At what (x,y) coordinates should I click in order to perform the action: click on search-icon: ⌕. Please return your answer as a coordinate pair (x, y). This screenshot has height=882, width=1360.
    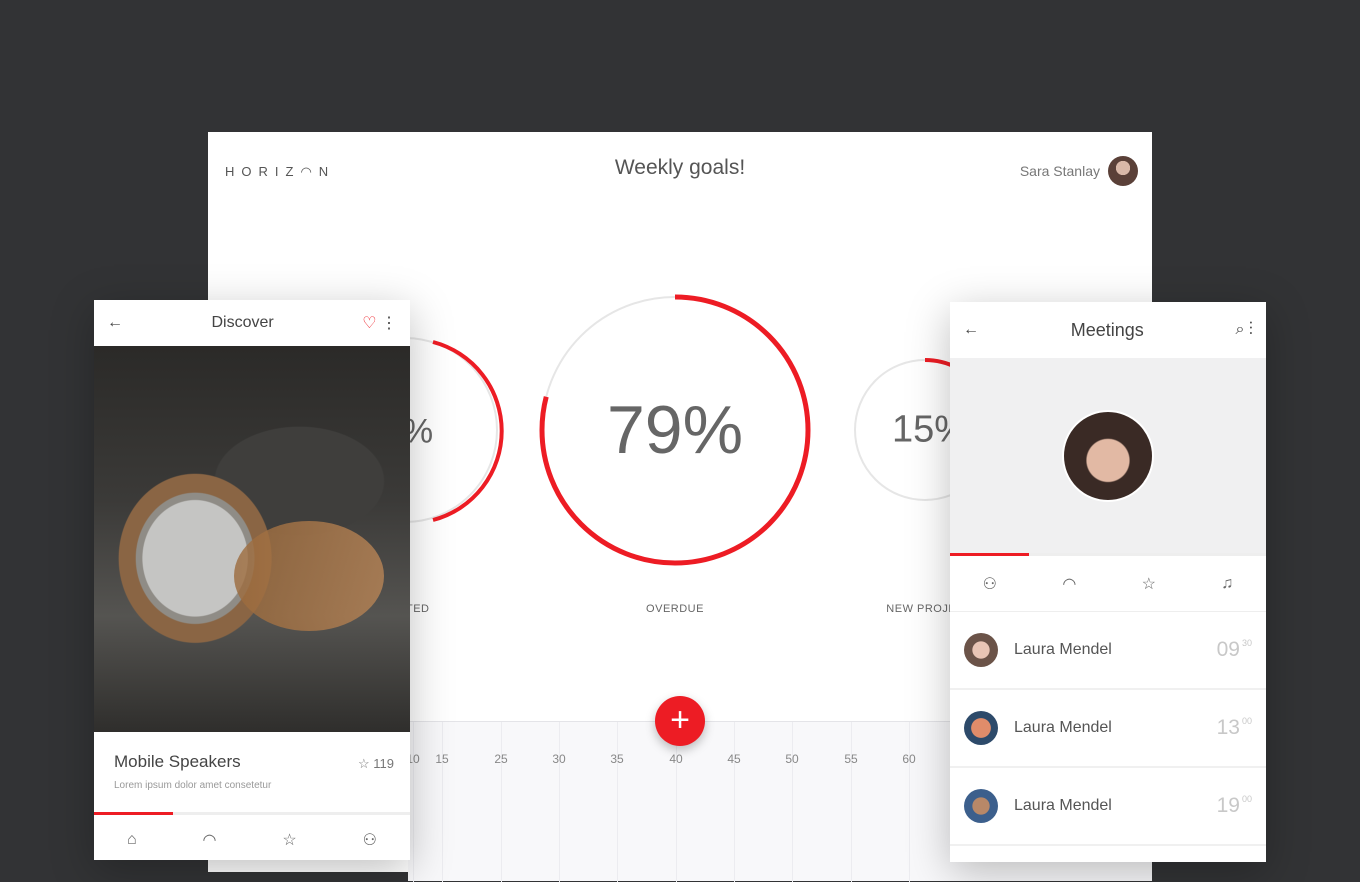
    Looking at the image, I should click on (1240, 329).